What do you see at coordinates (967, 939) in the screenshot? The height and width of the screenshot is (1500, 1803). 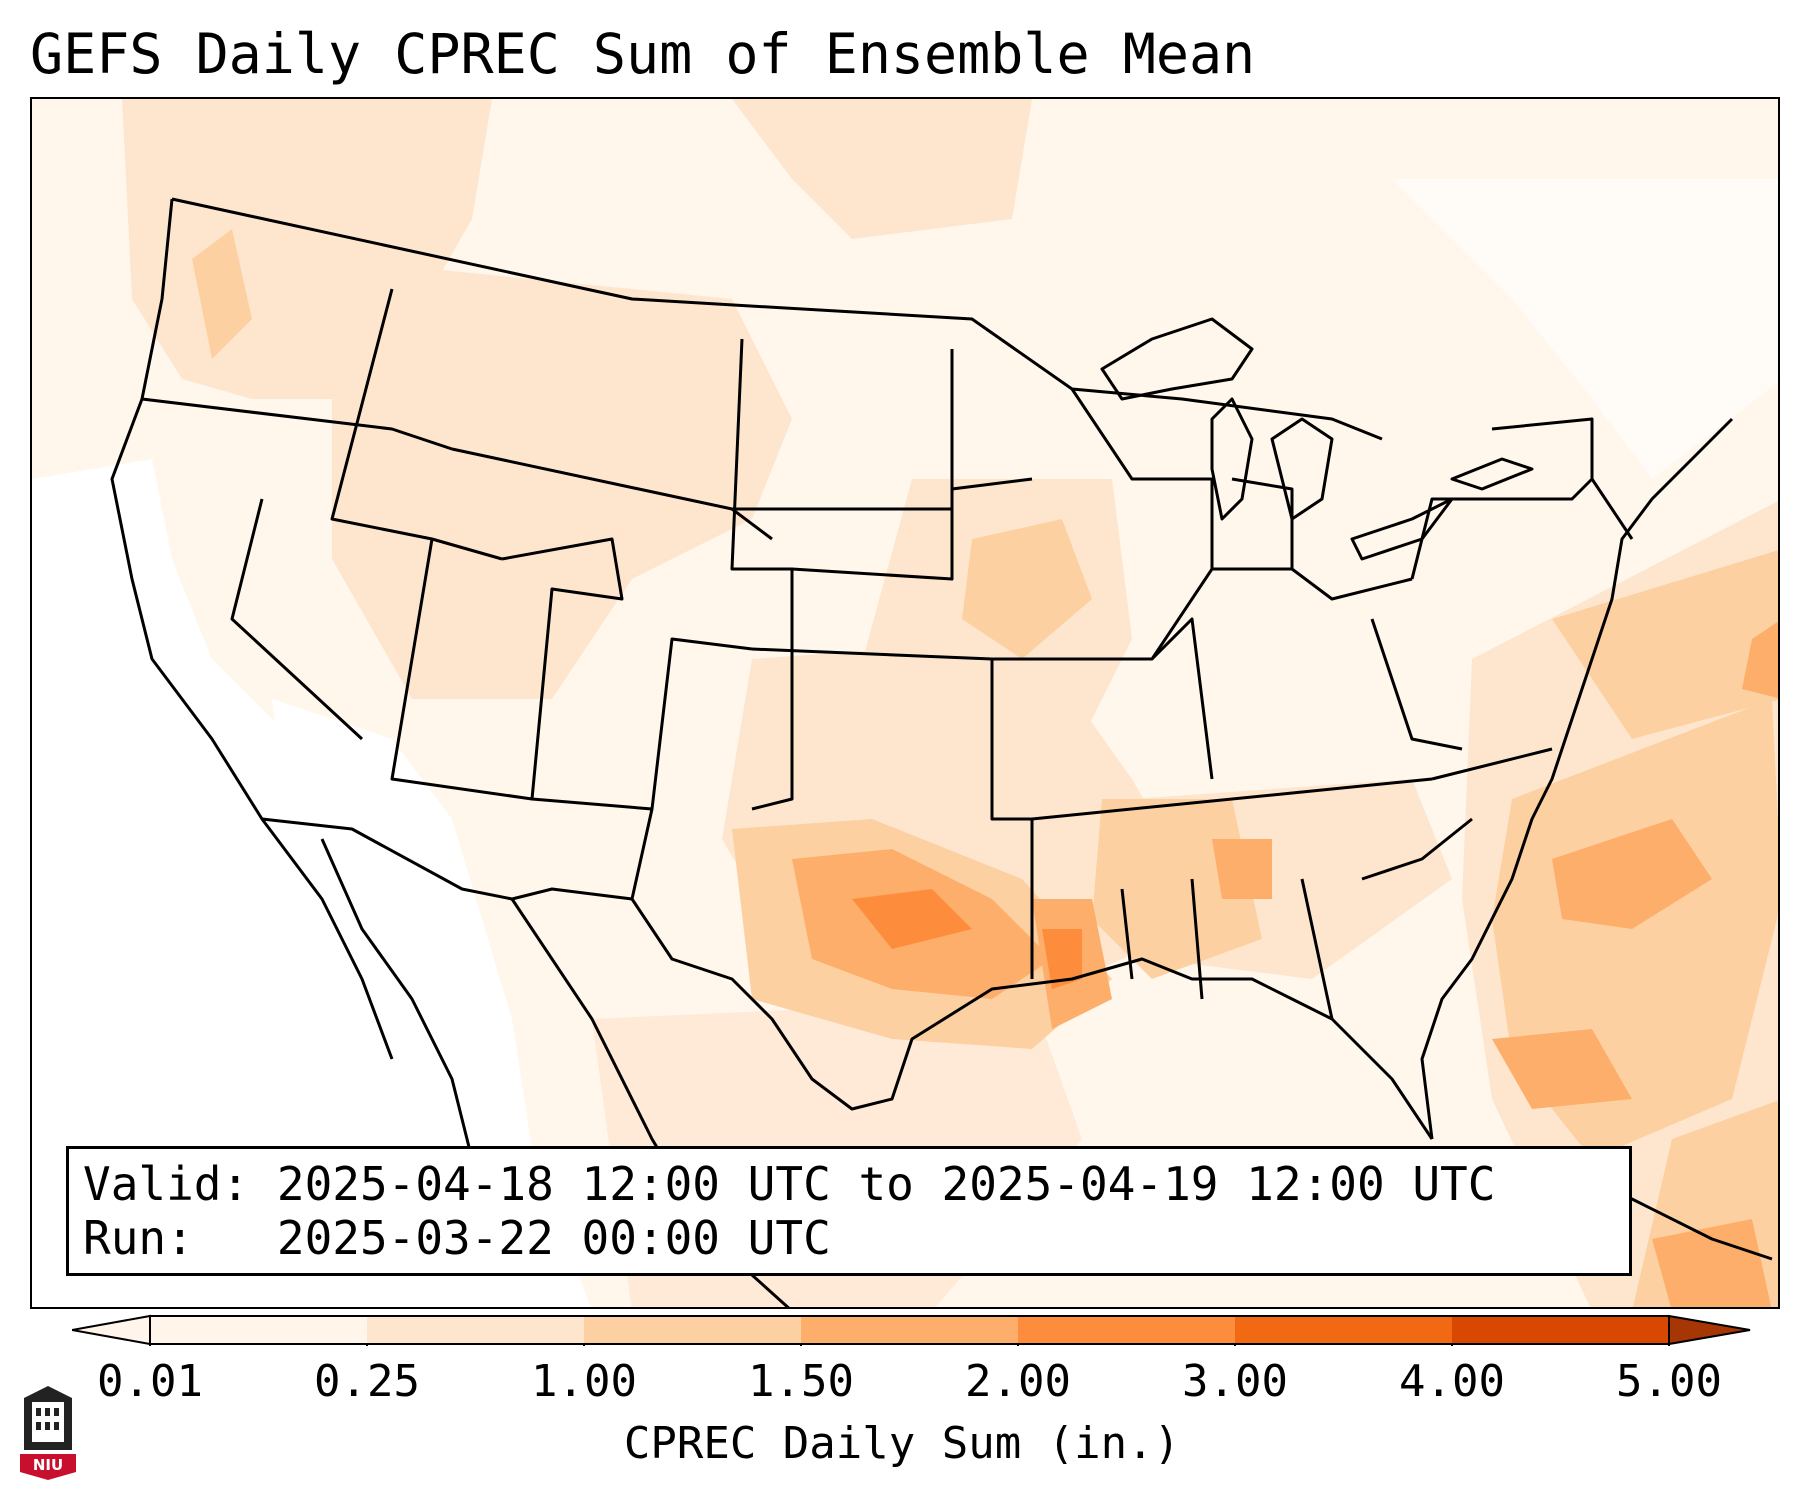 I see `level-200-areas` at bounding box center [967, 939].